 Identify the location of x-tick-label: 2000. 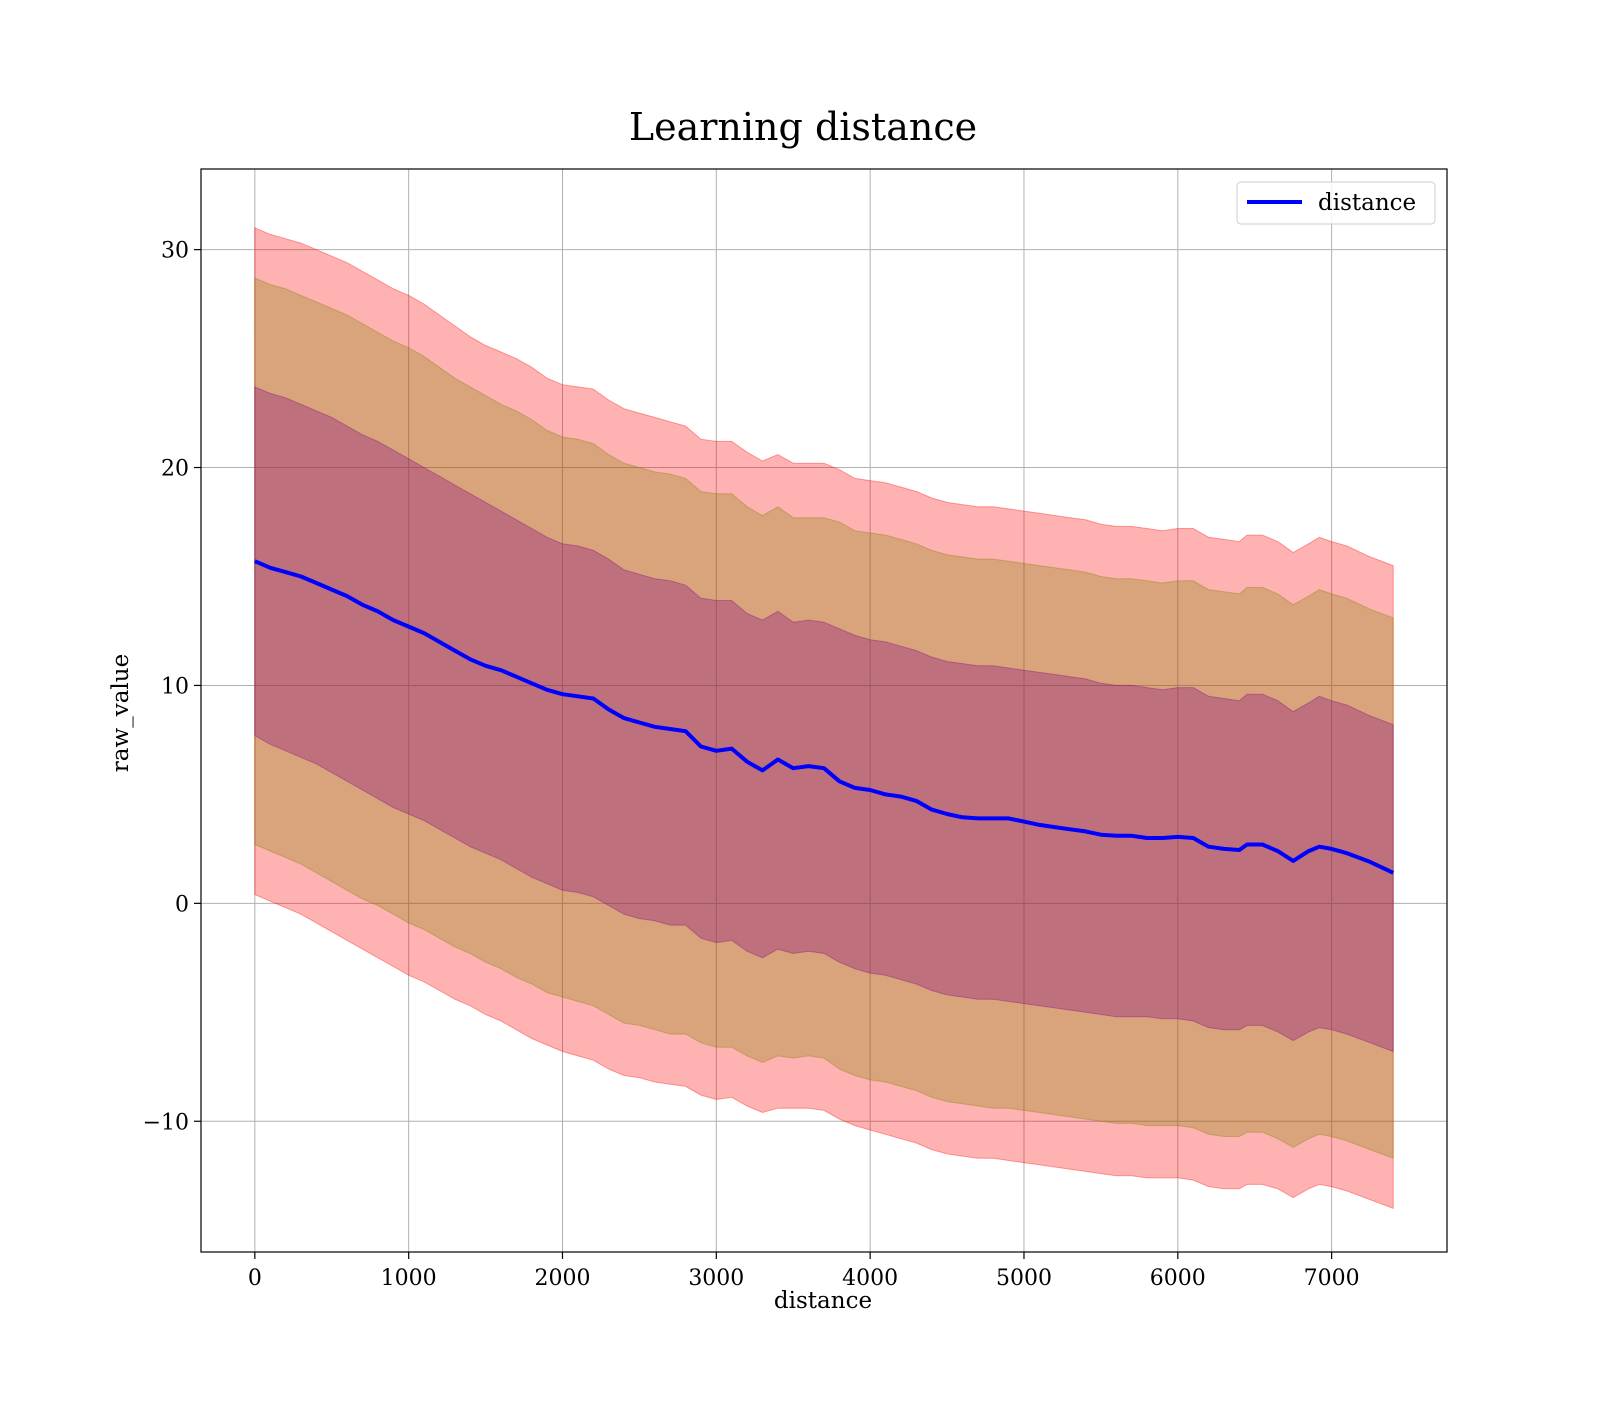
(562, 1278).